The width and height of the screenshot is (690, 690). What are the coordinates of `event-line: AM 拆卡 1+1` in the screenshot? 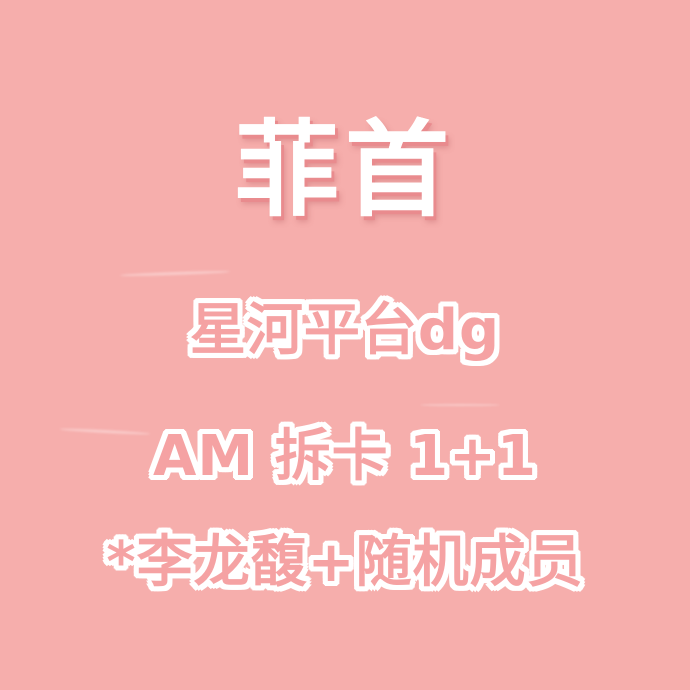 It's located at (345, 456).